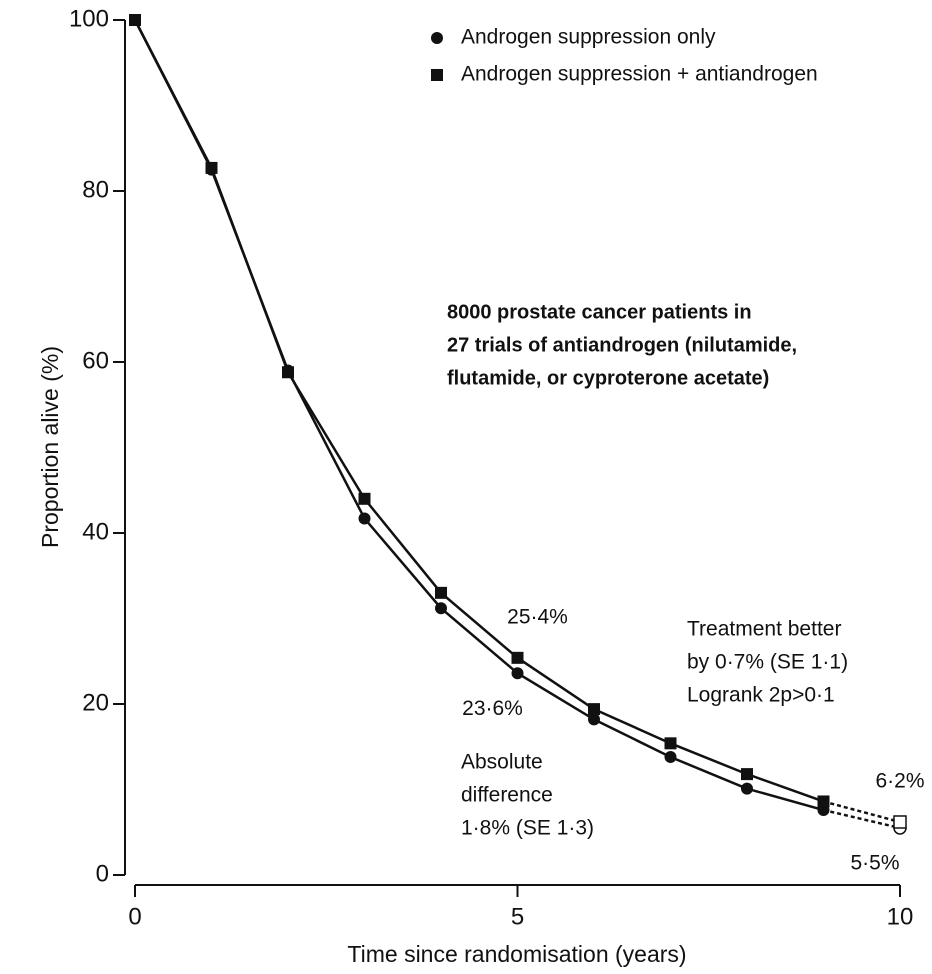  I want to click on x-tick-label: 5, so click(517, 916).